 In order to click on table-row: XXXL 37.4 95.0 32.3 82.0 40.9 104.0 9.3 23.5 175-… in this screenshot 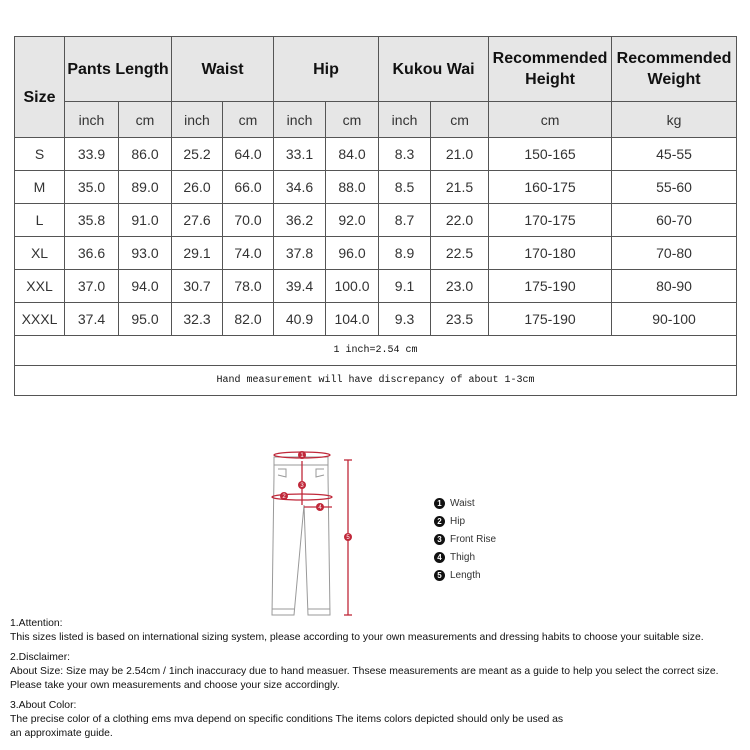, I will do `click(376, 319)`.